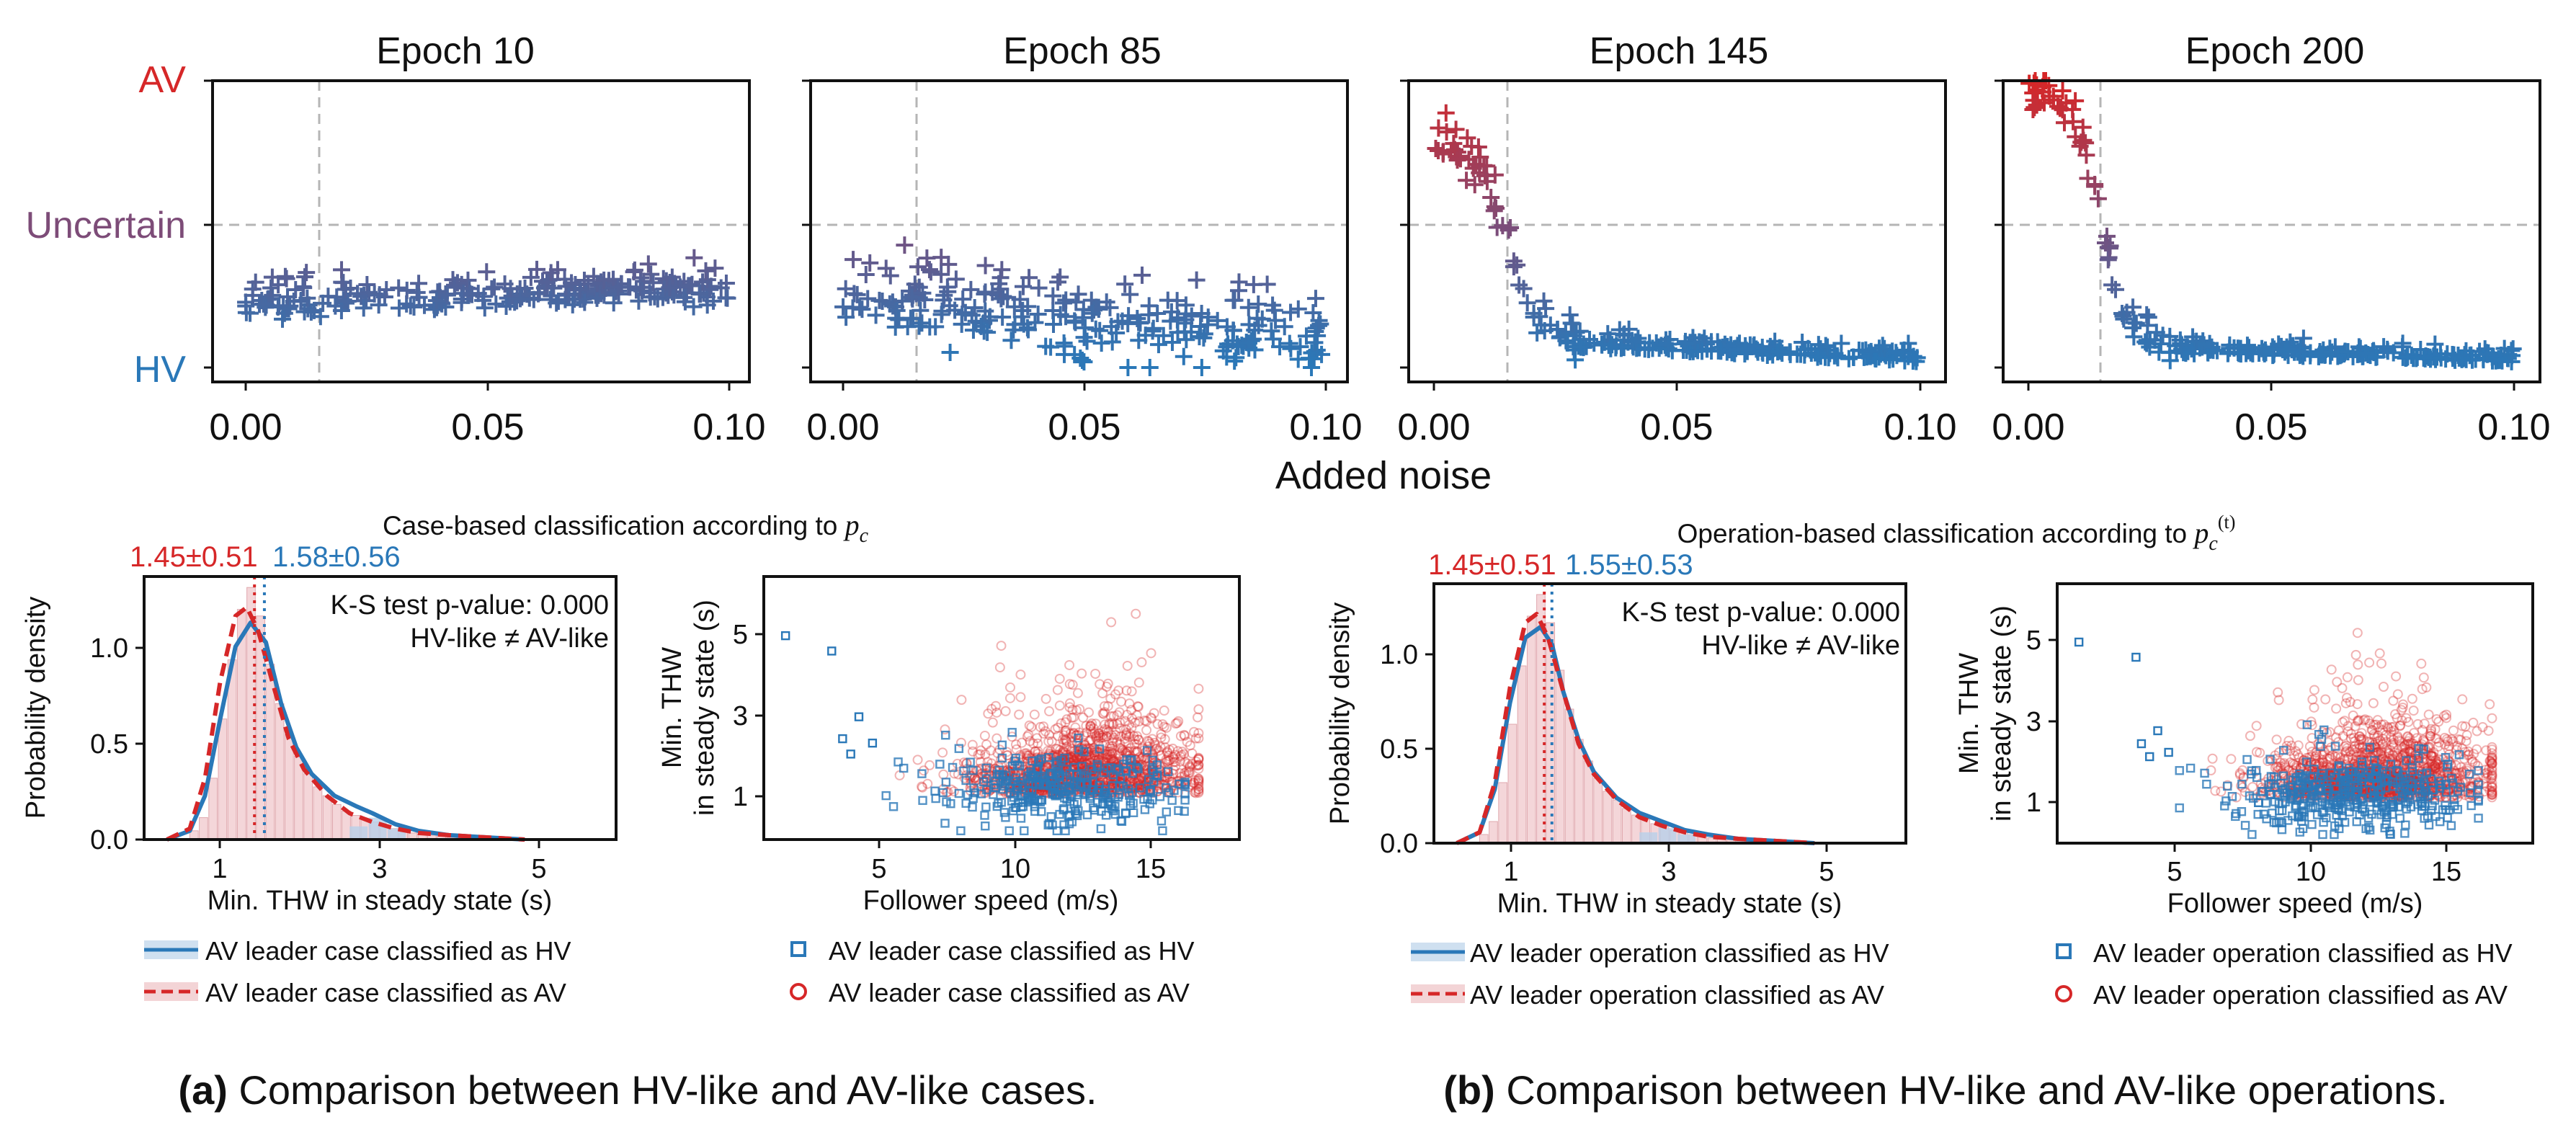  What do you see at coordinates (1009, 992) in the screenshot?
I see `legend-label-av: AV leader case classified as AV` at bounding box center [1009, 992].